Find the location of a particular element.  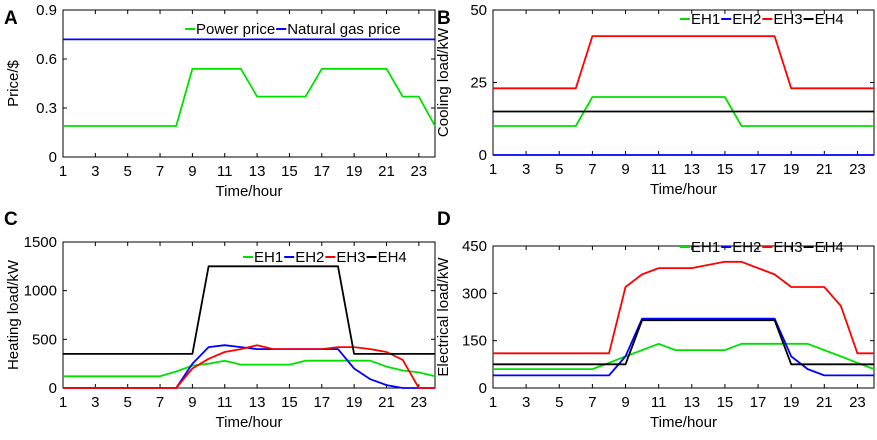

panel-a-ytick-label: 0 is located at coordinates (53, 157).